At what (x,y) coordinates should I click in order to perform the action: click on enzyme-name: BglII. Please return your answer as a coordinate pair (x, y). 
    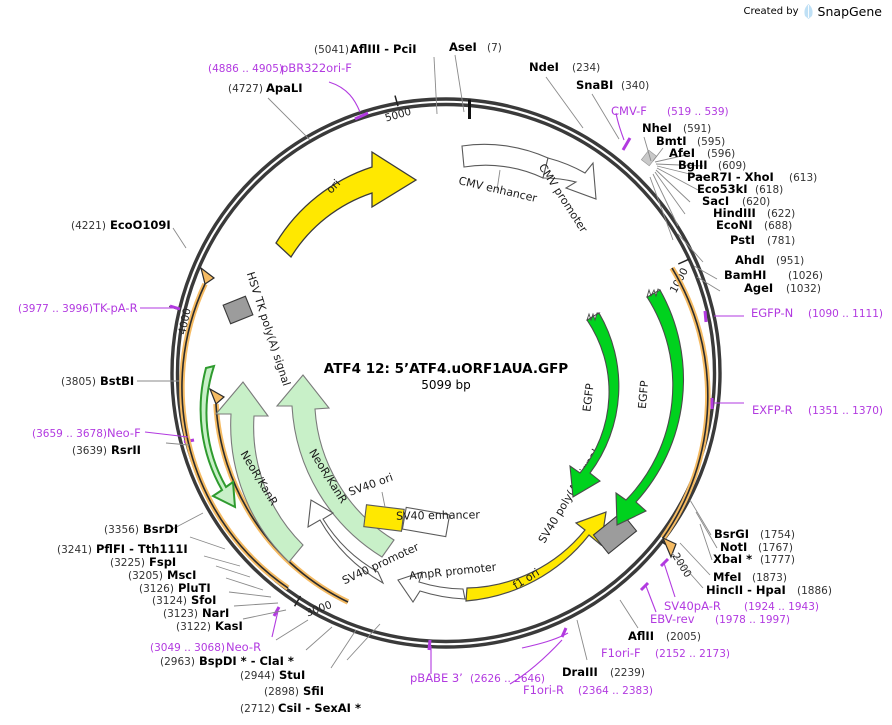
    Looking at the image, I should click on (693, 165).